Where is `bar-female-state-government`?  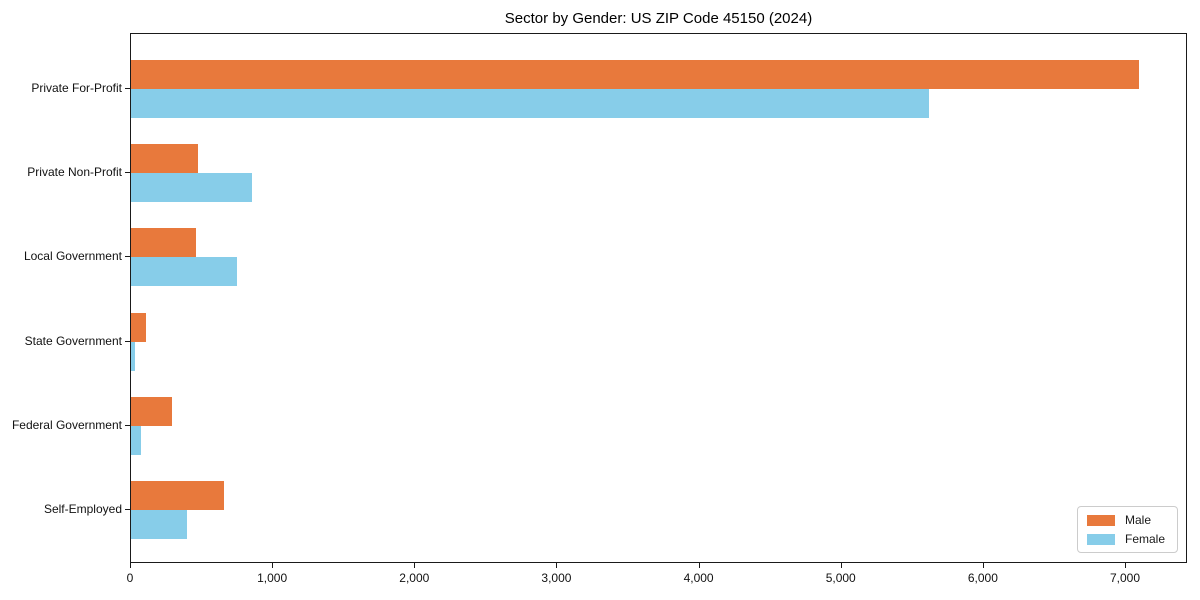 bar-female-state-government is located at coordinates (133, 356).